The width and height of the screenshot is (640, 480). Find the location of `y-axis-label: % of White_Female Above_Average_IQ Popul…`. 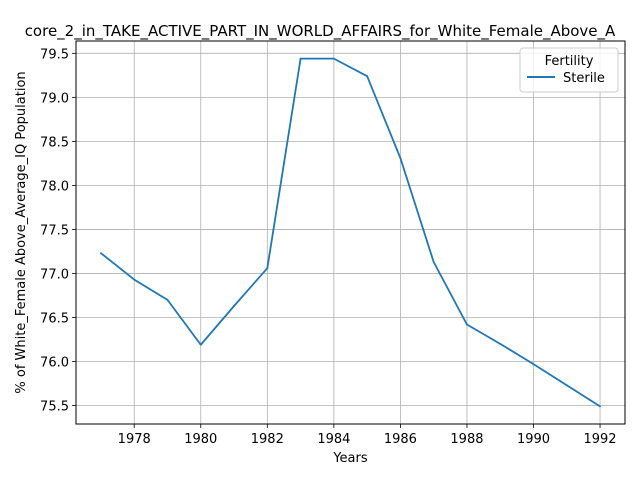

y-axis-label: % of White_Female Above_Average_IQ Popul… is located at coordinates (21, 232).